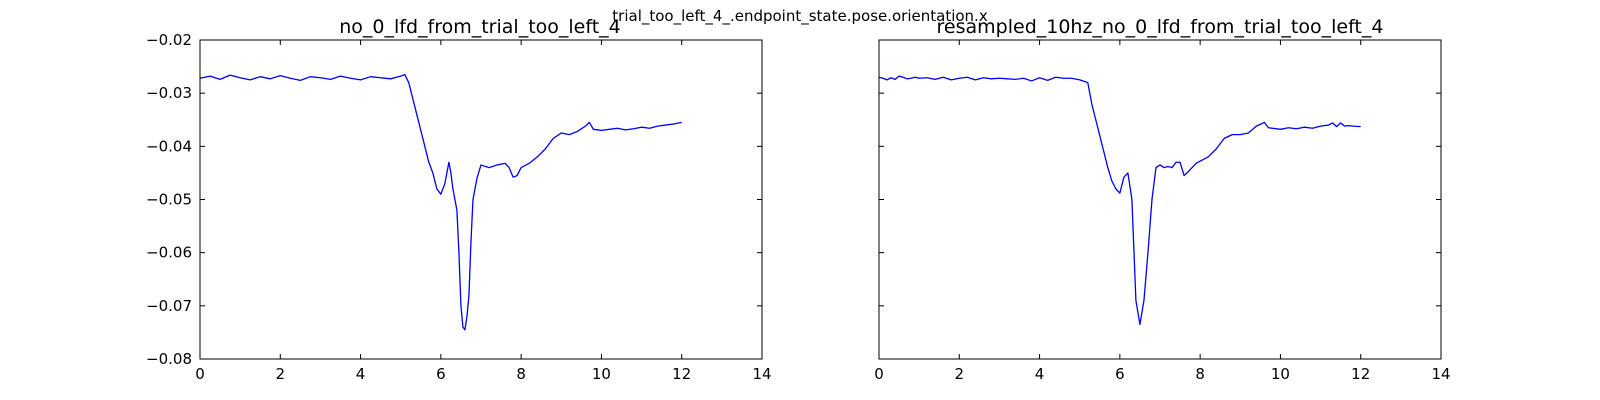 This screenshot has height=400, width=1600. What do you see at coordinates (1360, 374) in the screenshot?
I see `right-plot-xtick-label: 12` at bounding box center [1360, 374].